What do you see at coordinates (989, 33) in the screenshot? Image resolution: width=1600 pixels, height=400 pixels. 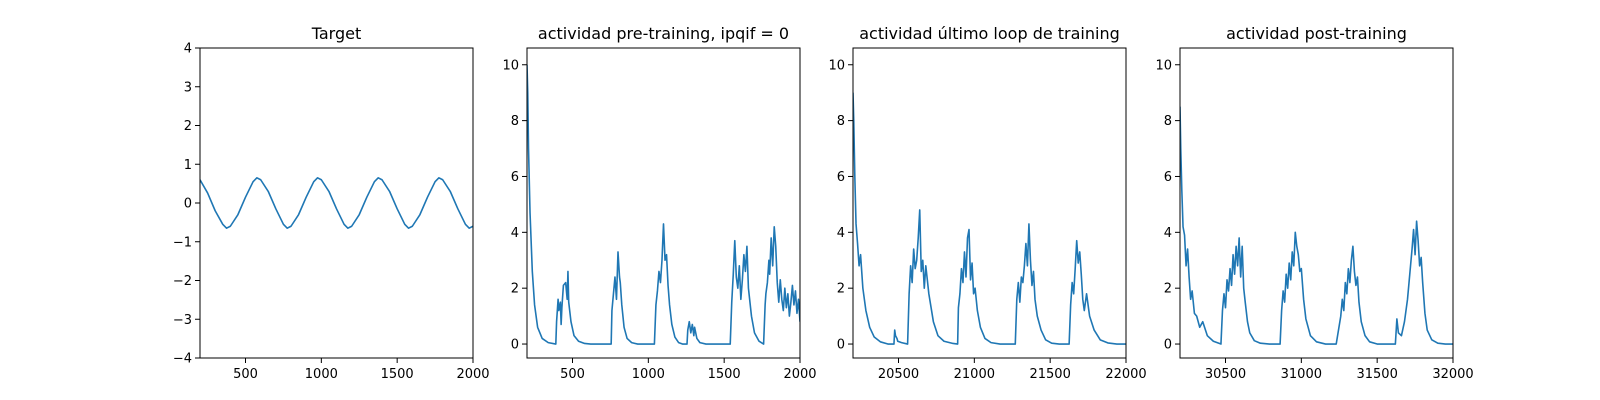 I see `panel-title: actividad último loop de training` at bounding box center [989, 33].